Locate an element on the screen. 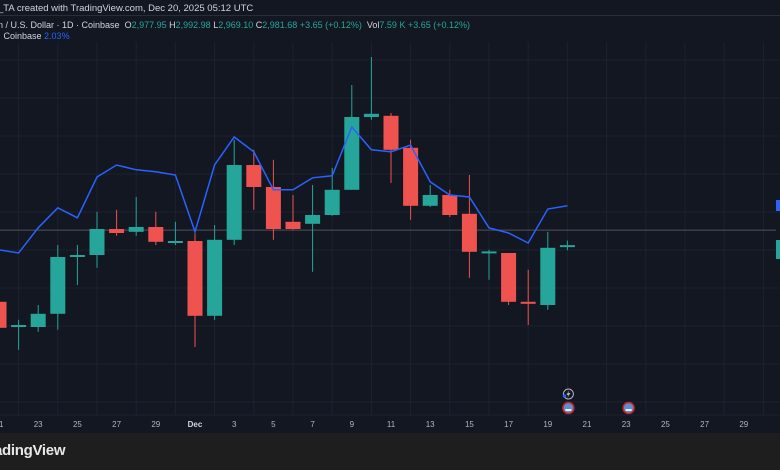 The width and height of the screenshot is (780, 470). x-axis-label: 7 is located at coordinates (312, 424).